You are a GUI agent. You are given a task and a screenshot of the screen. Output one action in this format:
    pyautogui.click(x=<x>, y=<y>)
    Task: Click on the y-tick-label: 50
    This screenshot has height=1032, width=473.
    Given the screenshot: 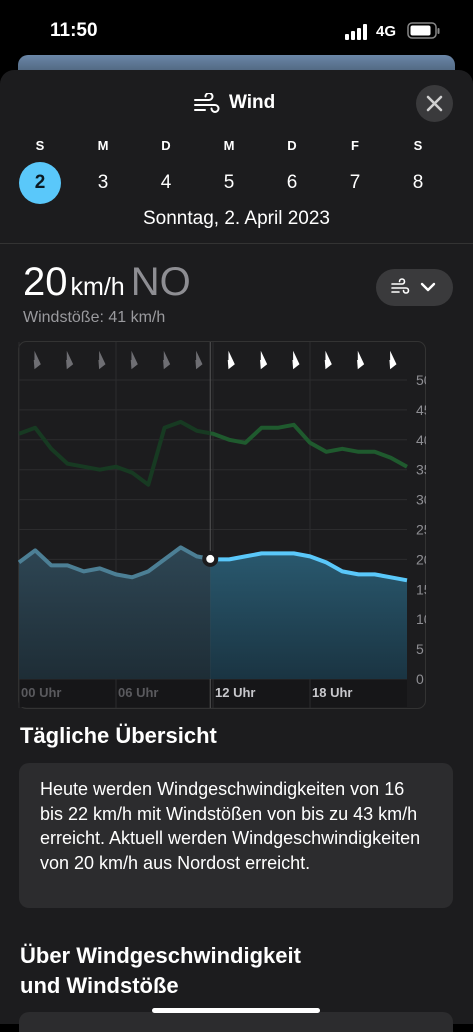 What is the action you would take?
    pyautogui.click(x=421, y=380)
    